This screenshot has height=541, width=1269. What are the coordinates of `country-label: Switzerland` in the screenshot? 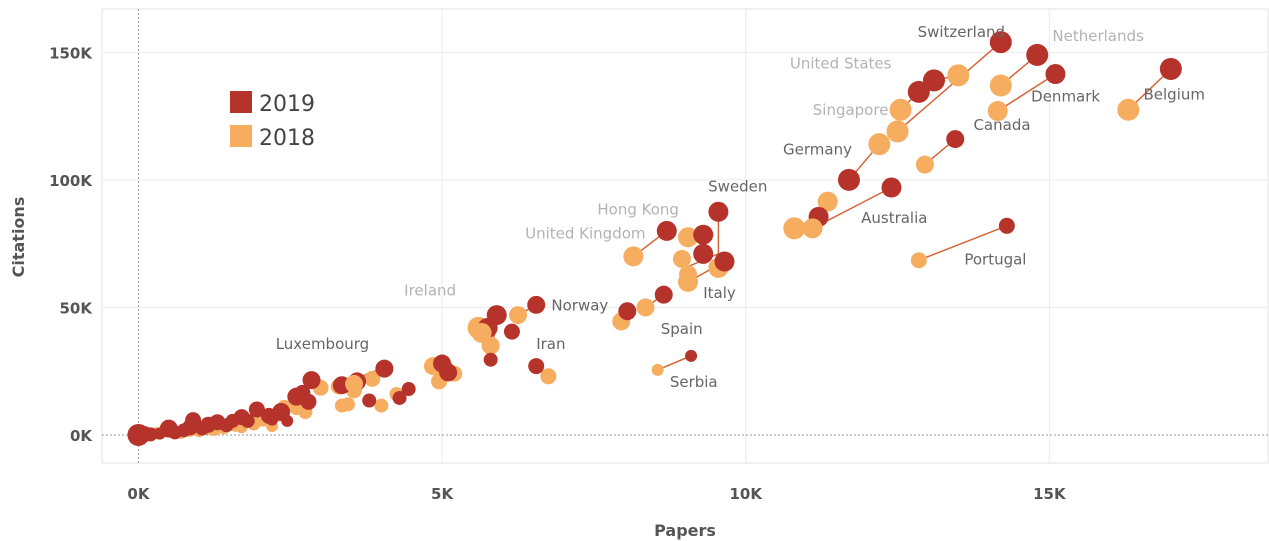 It's located at (962, 32).